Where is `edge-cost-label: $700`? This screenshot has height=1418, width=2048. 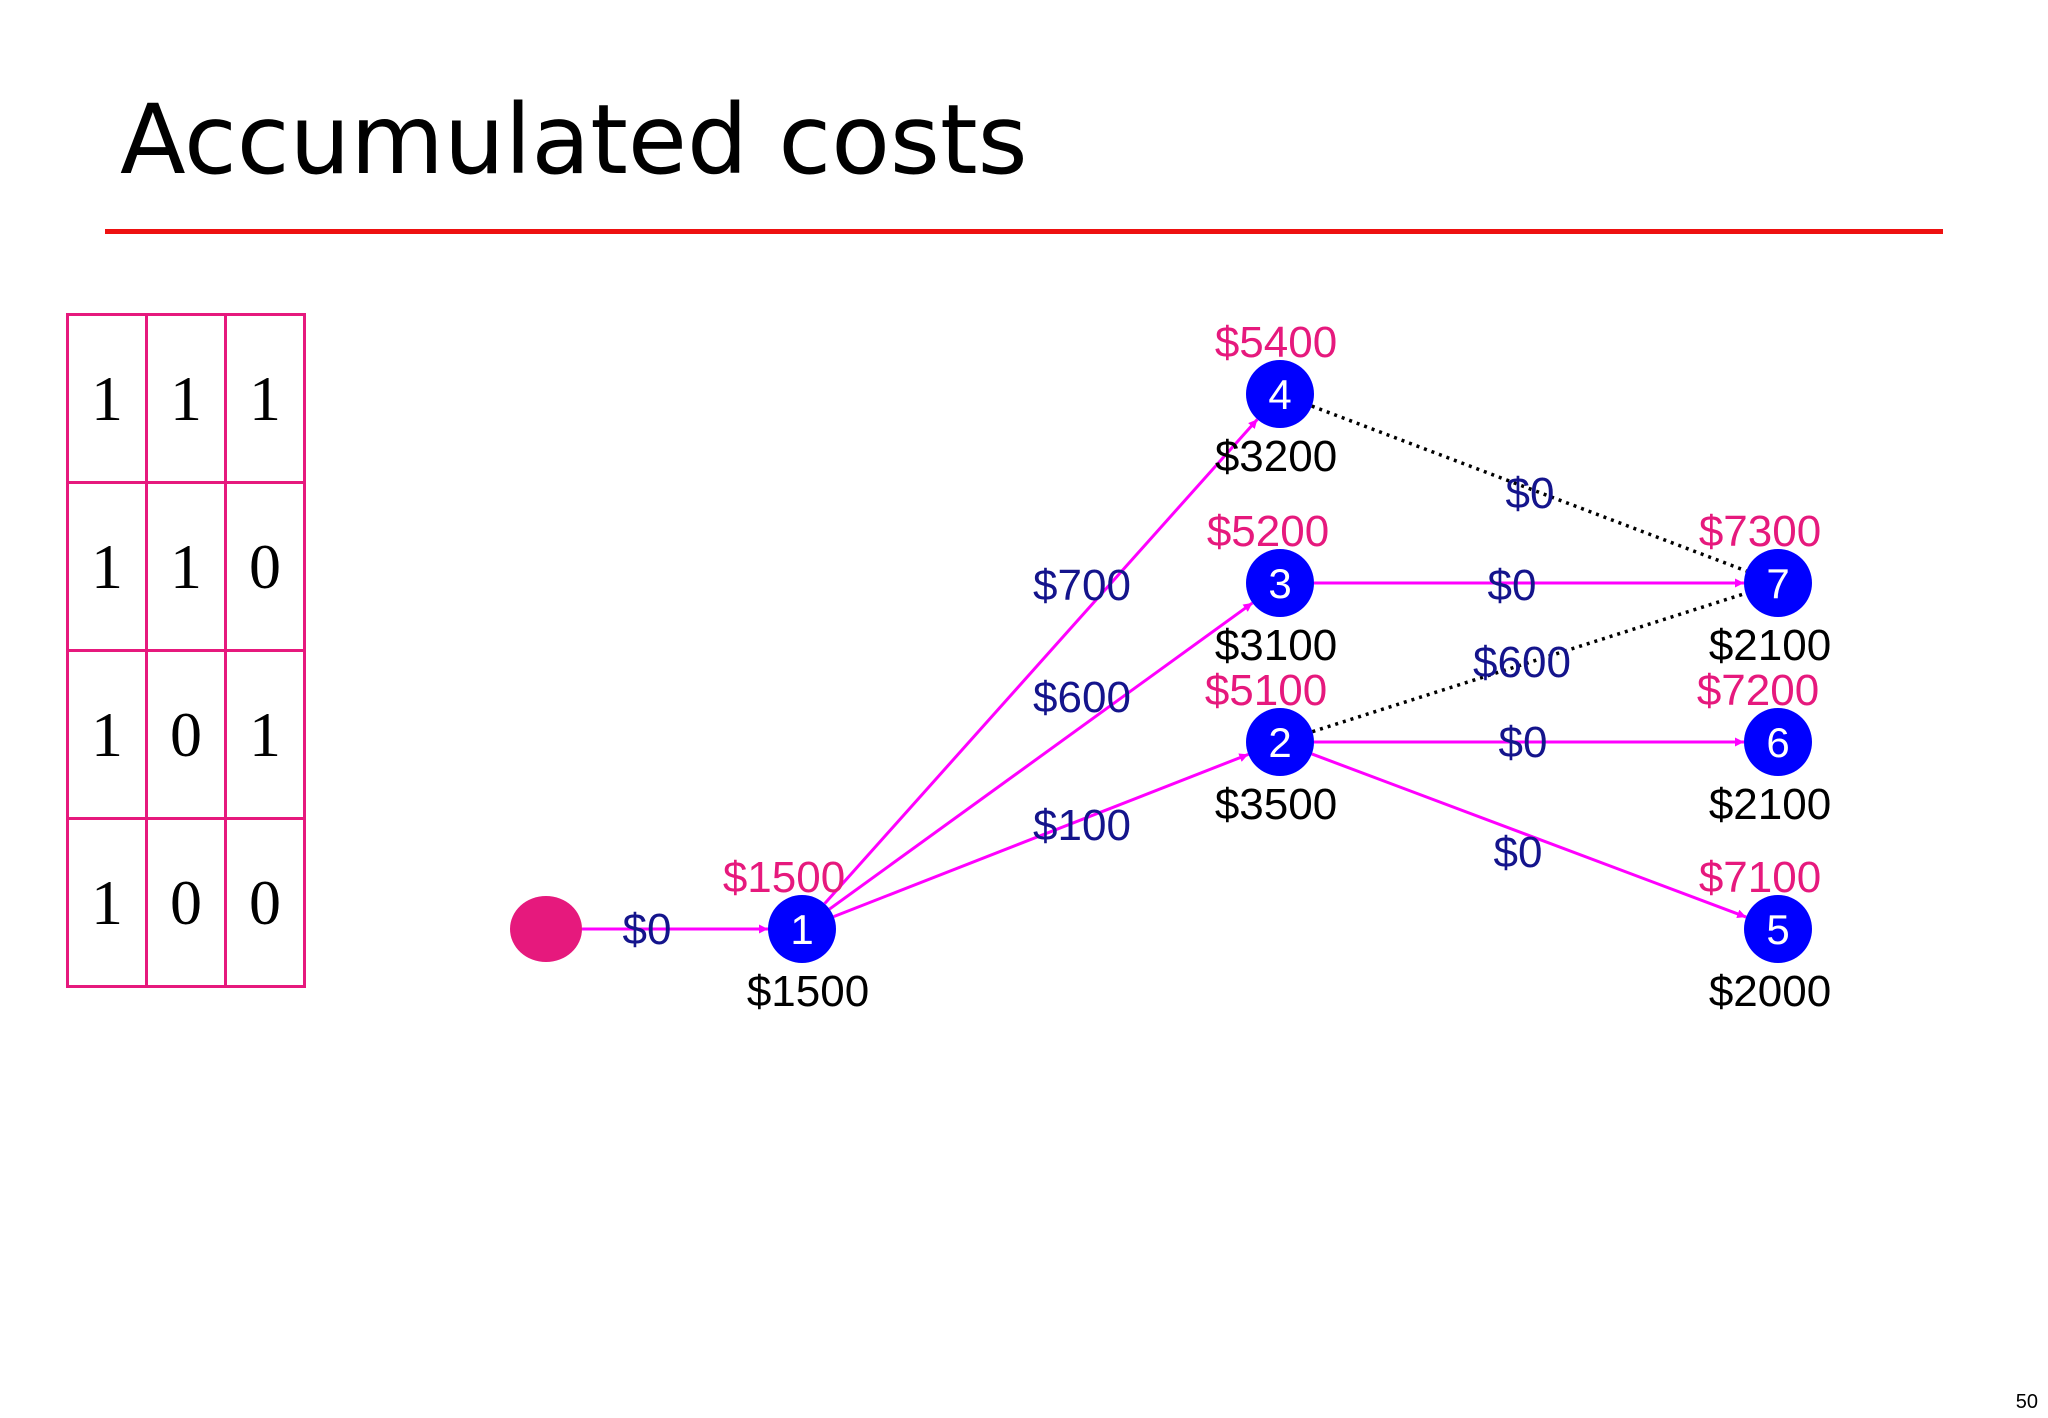 edge-cost-label: $700 is located at coordinates (1082, 585).